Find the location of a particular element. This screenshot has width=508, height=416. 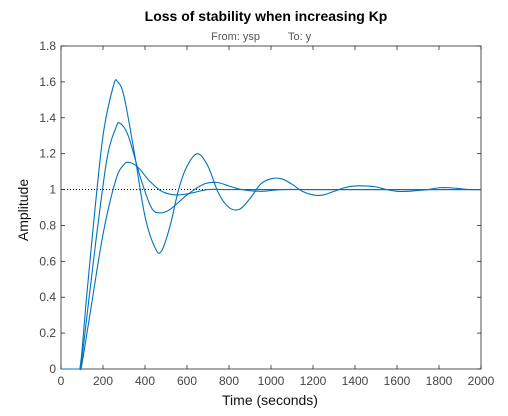

x-tick-label: 400 is located at coordinates (145, 381).